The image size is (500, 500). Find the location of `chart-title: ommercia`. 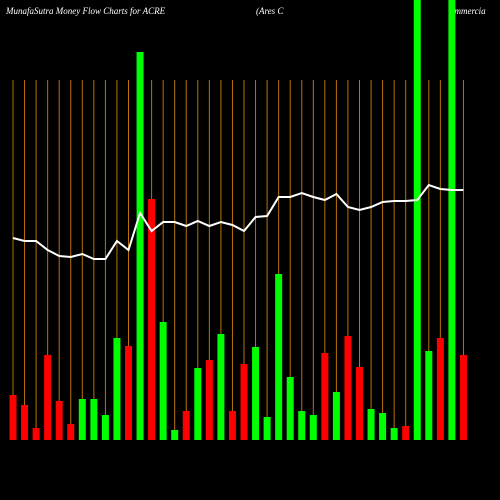

chart-title: ommercia is located at coordinates (468, 11).